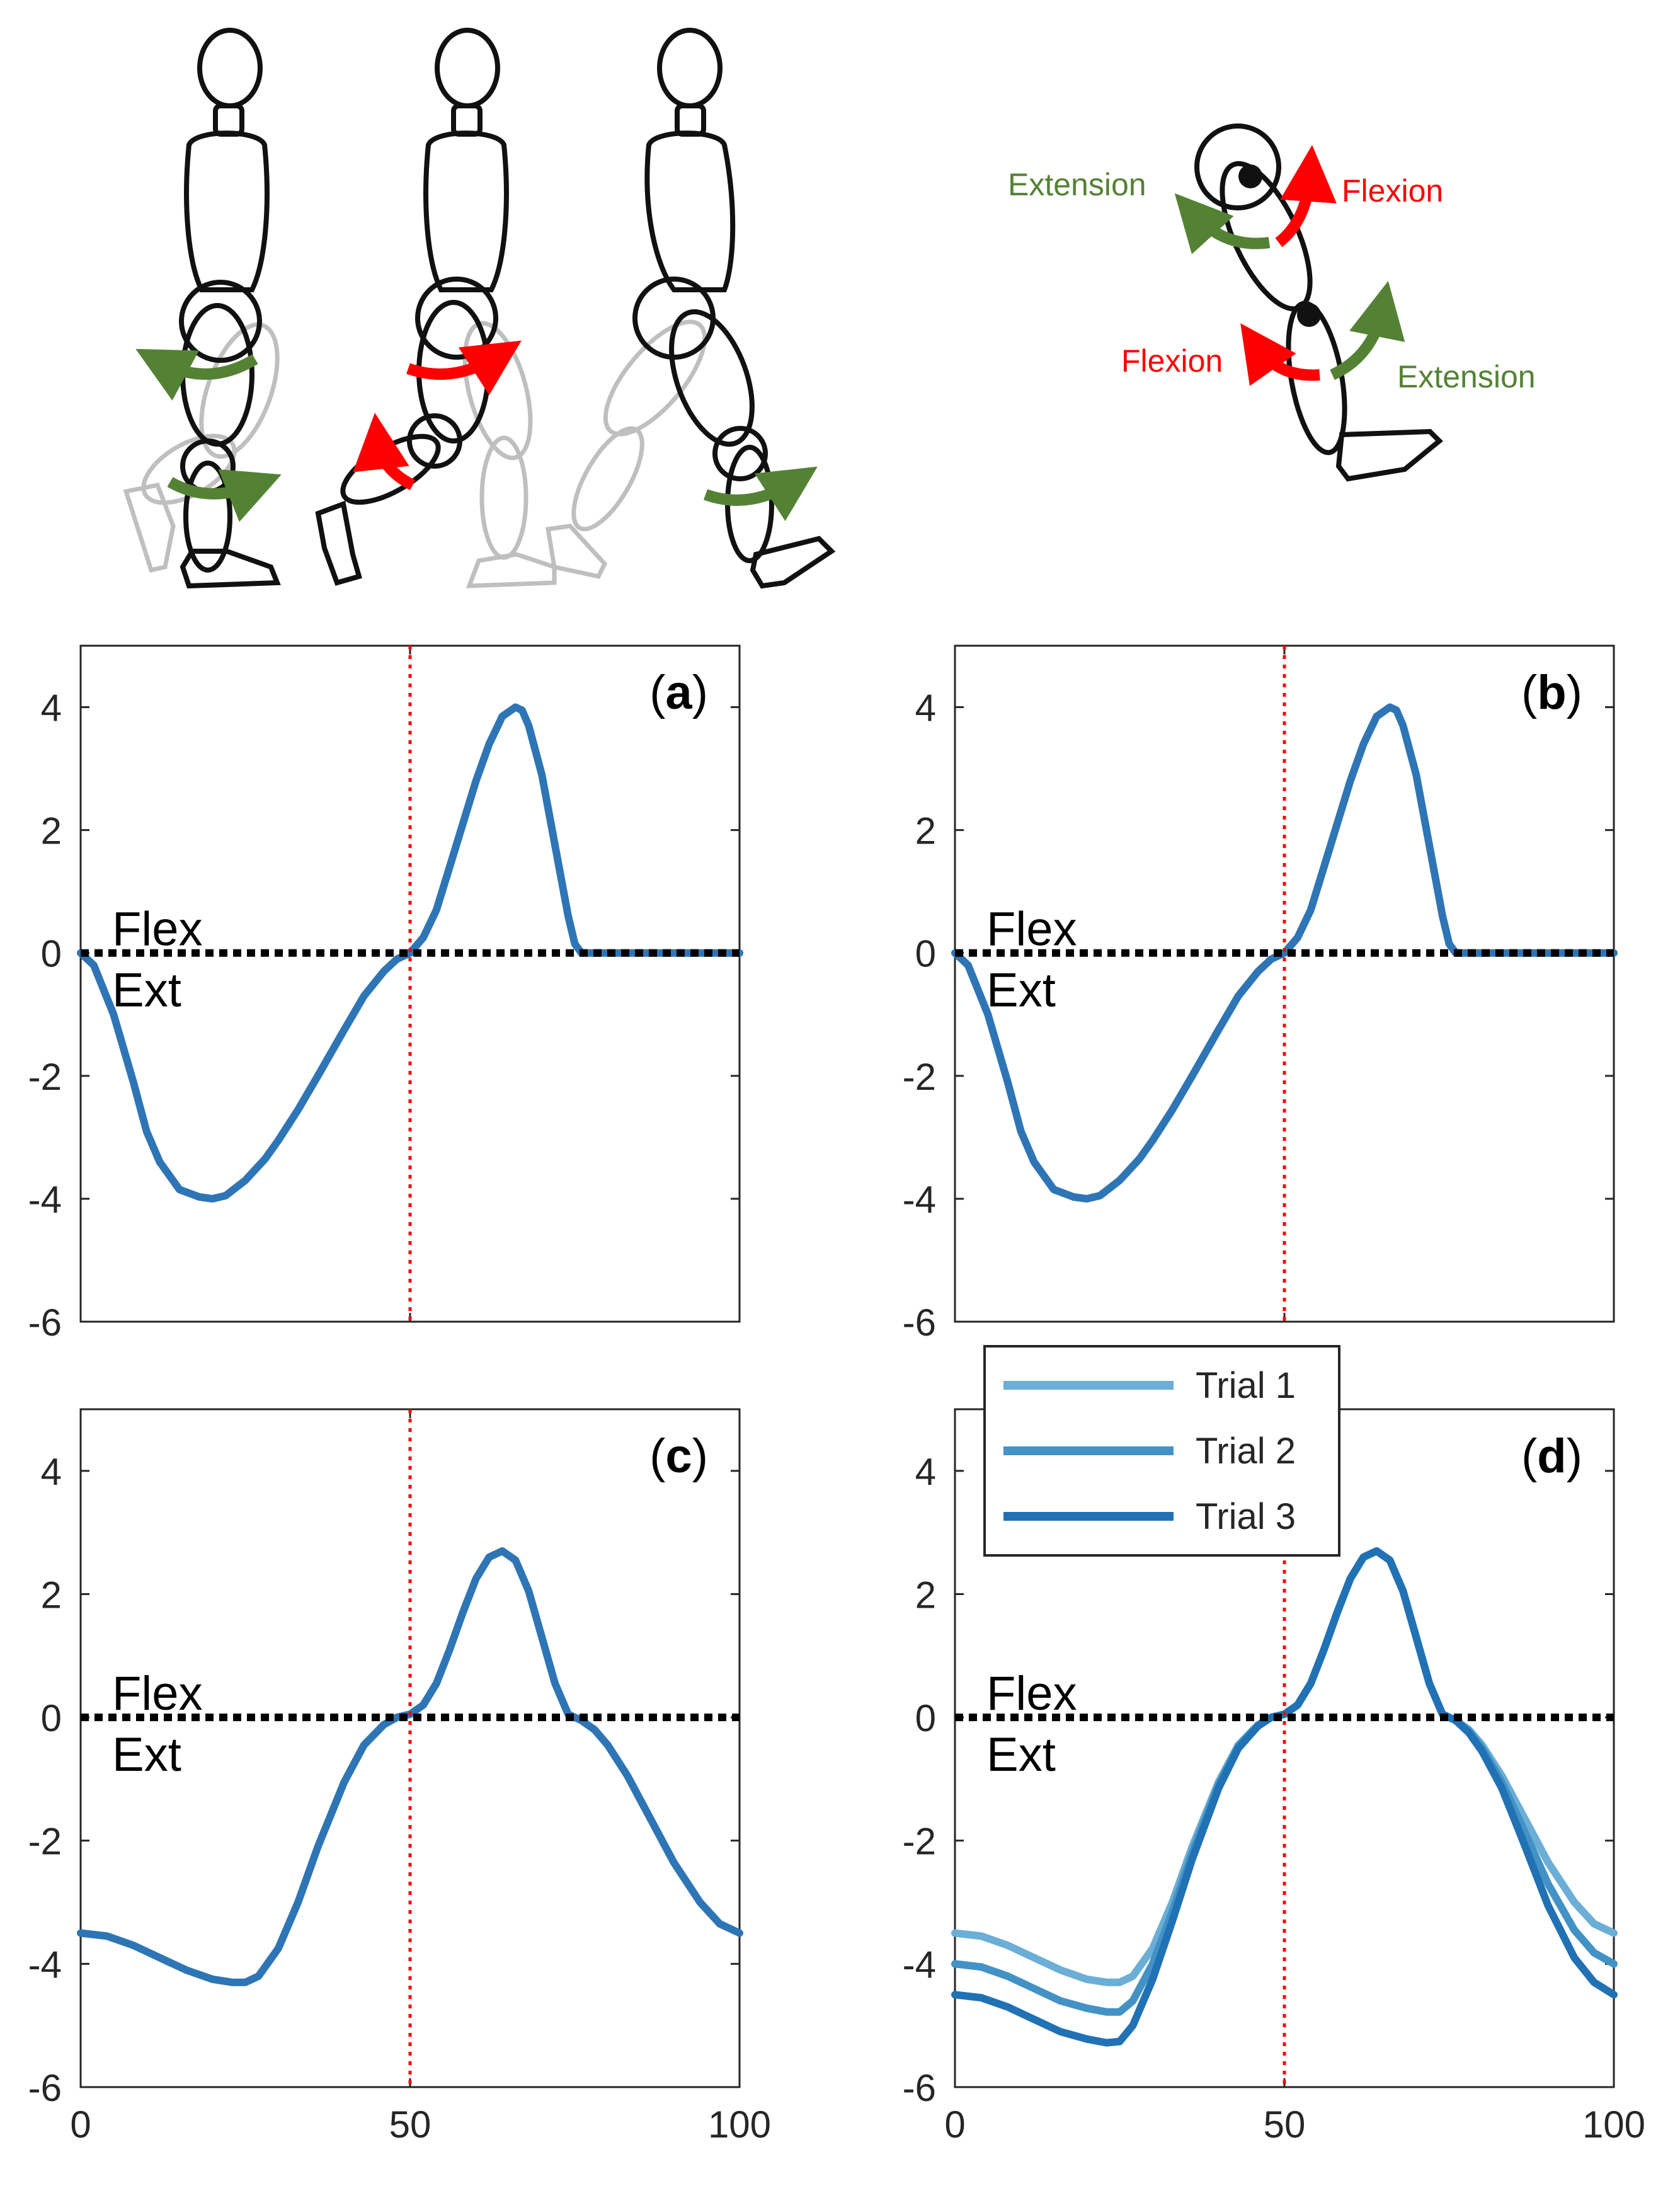 The image size is (1680, 2186). Describe the element at coordinates (678, 692) in the screenshot. I see `panel-label: (a)` at that location.